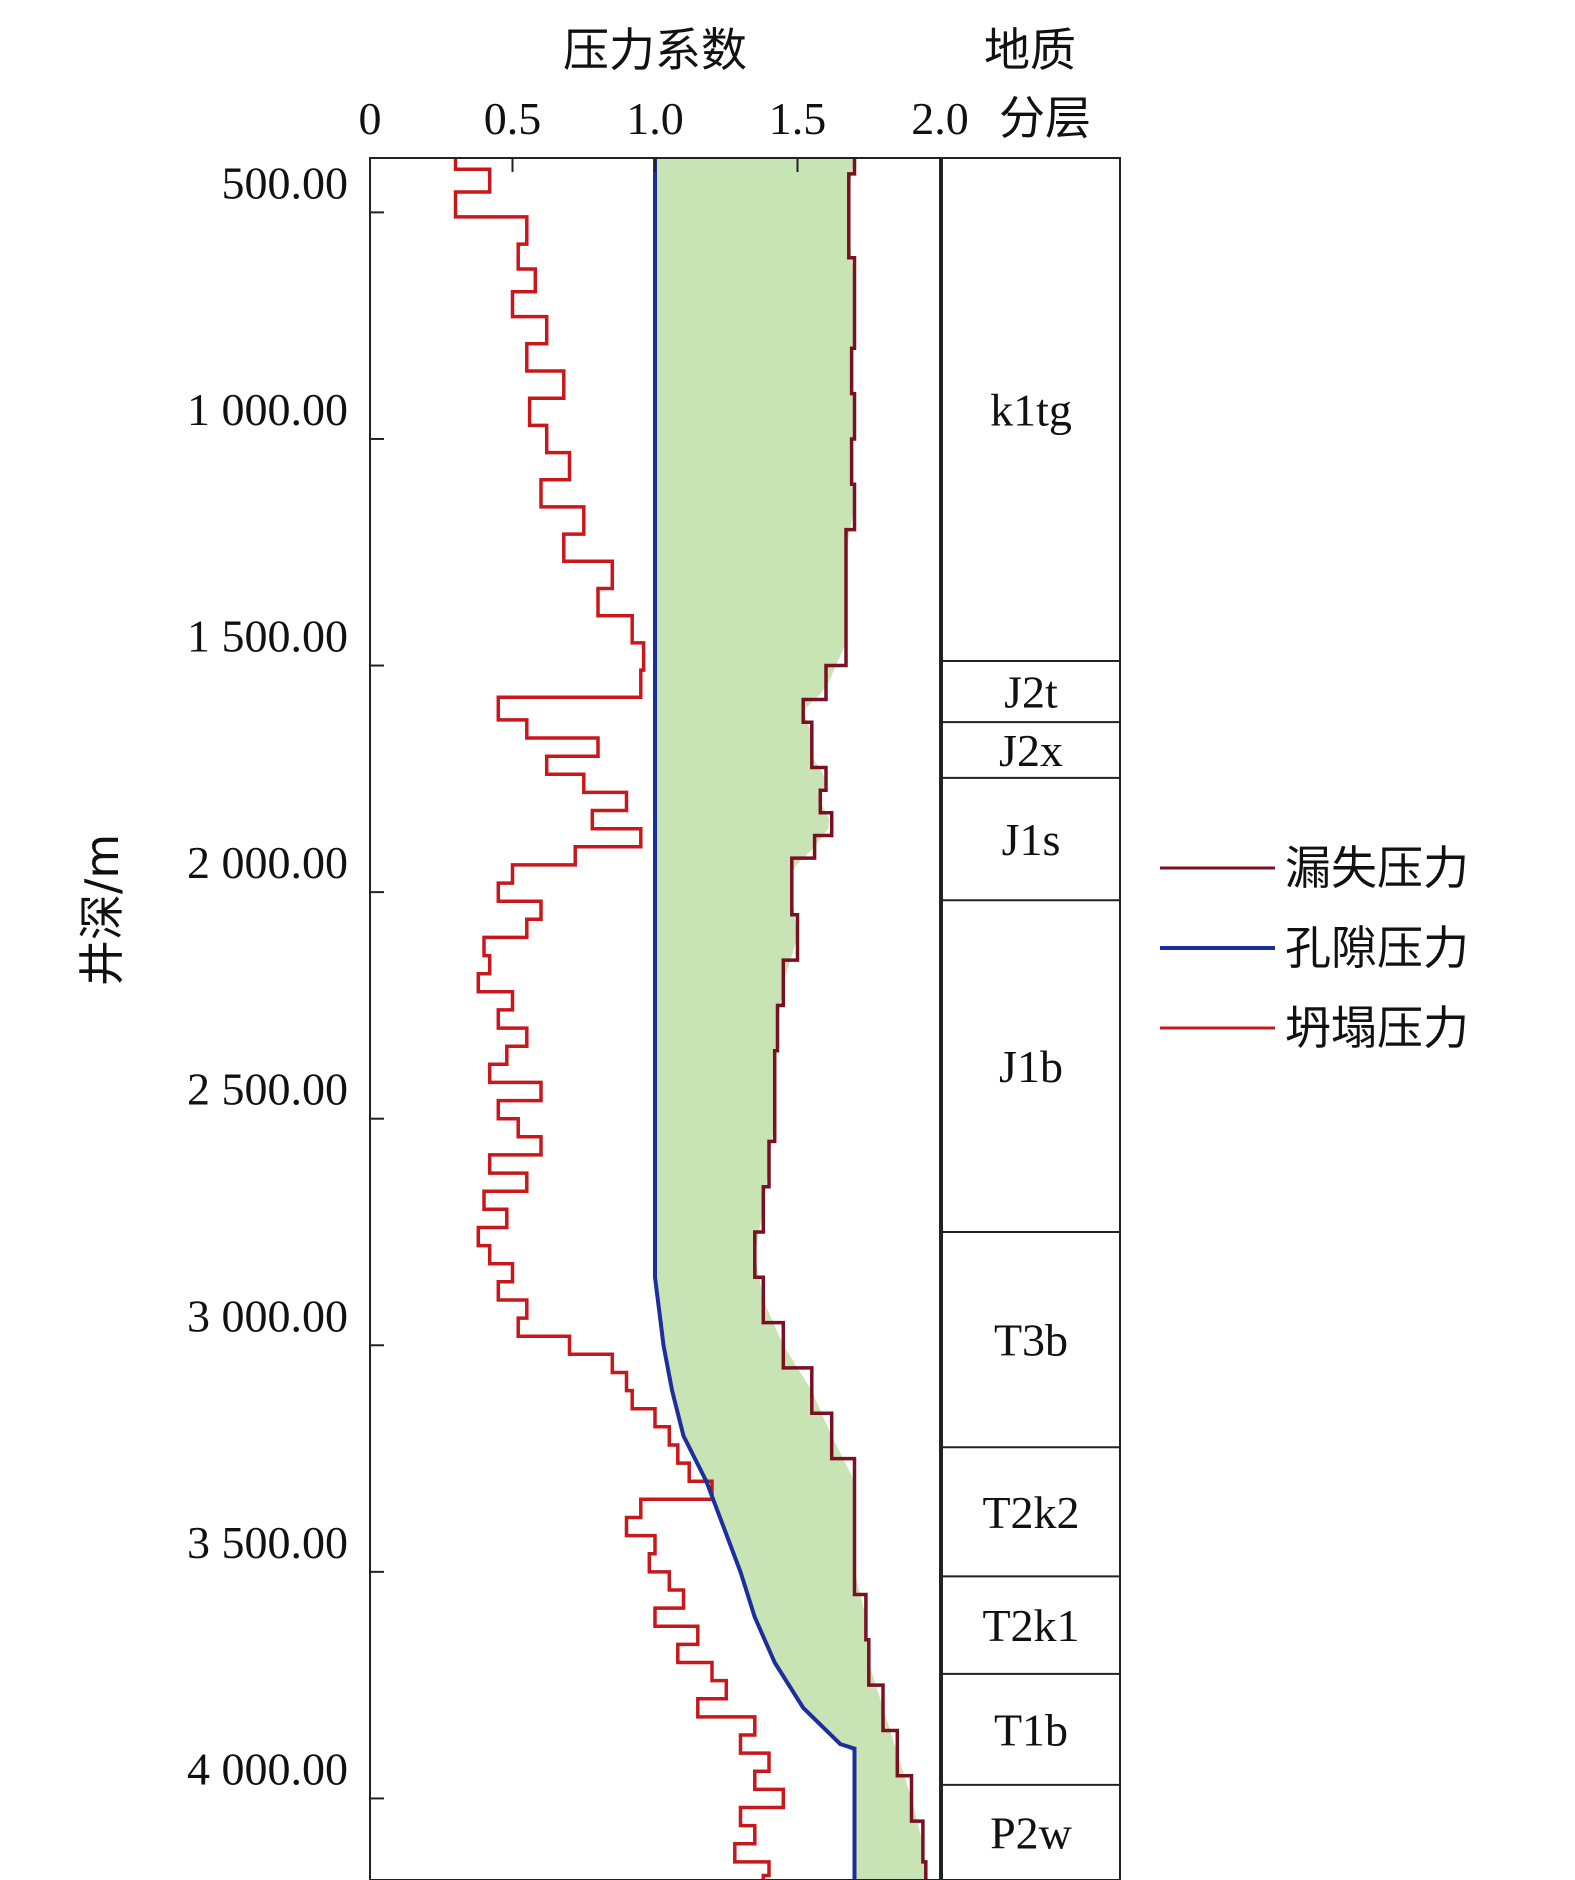 This screenshot has width=1575, height=1880. Describe the element at coordinates (840, 1019) in the screenshot. I see `loss-pressure-line` at that location.